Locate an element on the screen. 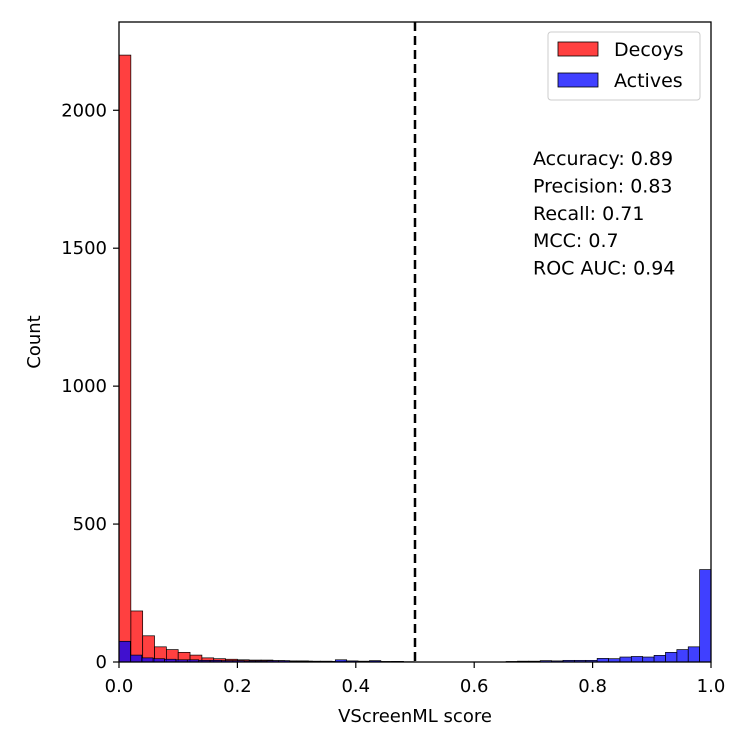 This screenshot has height=750, width=750. legend-label-decoys: Decoys is located at coordinates (649, 50).